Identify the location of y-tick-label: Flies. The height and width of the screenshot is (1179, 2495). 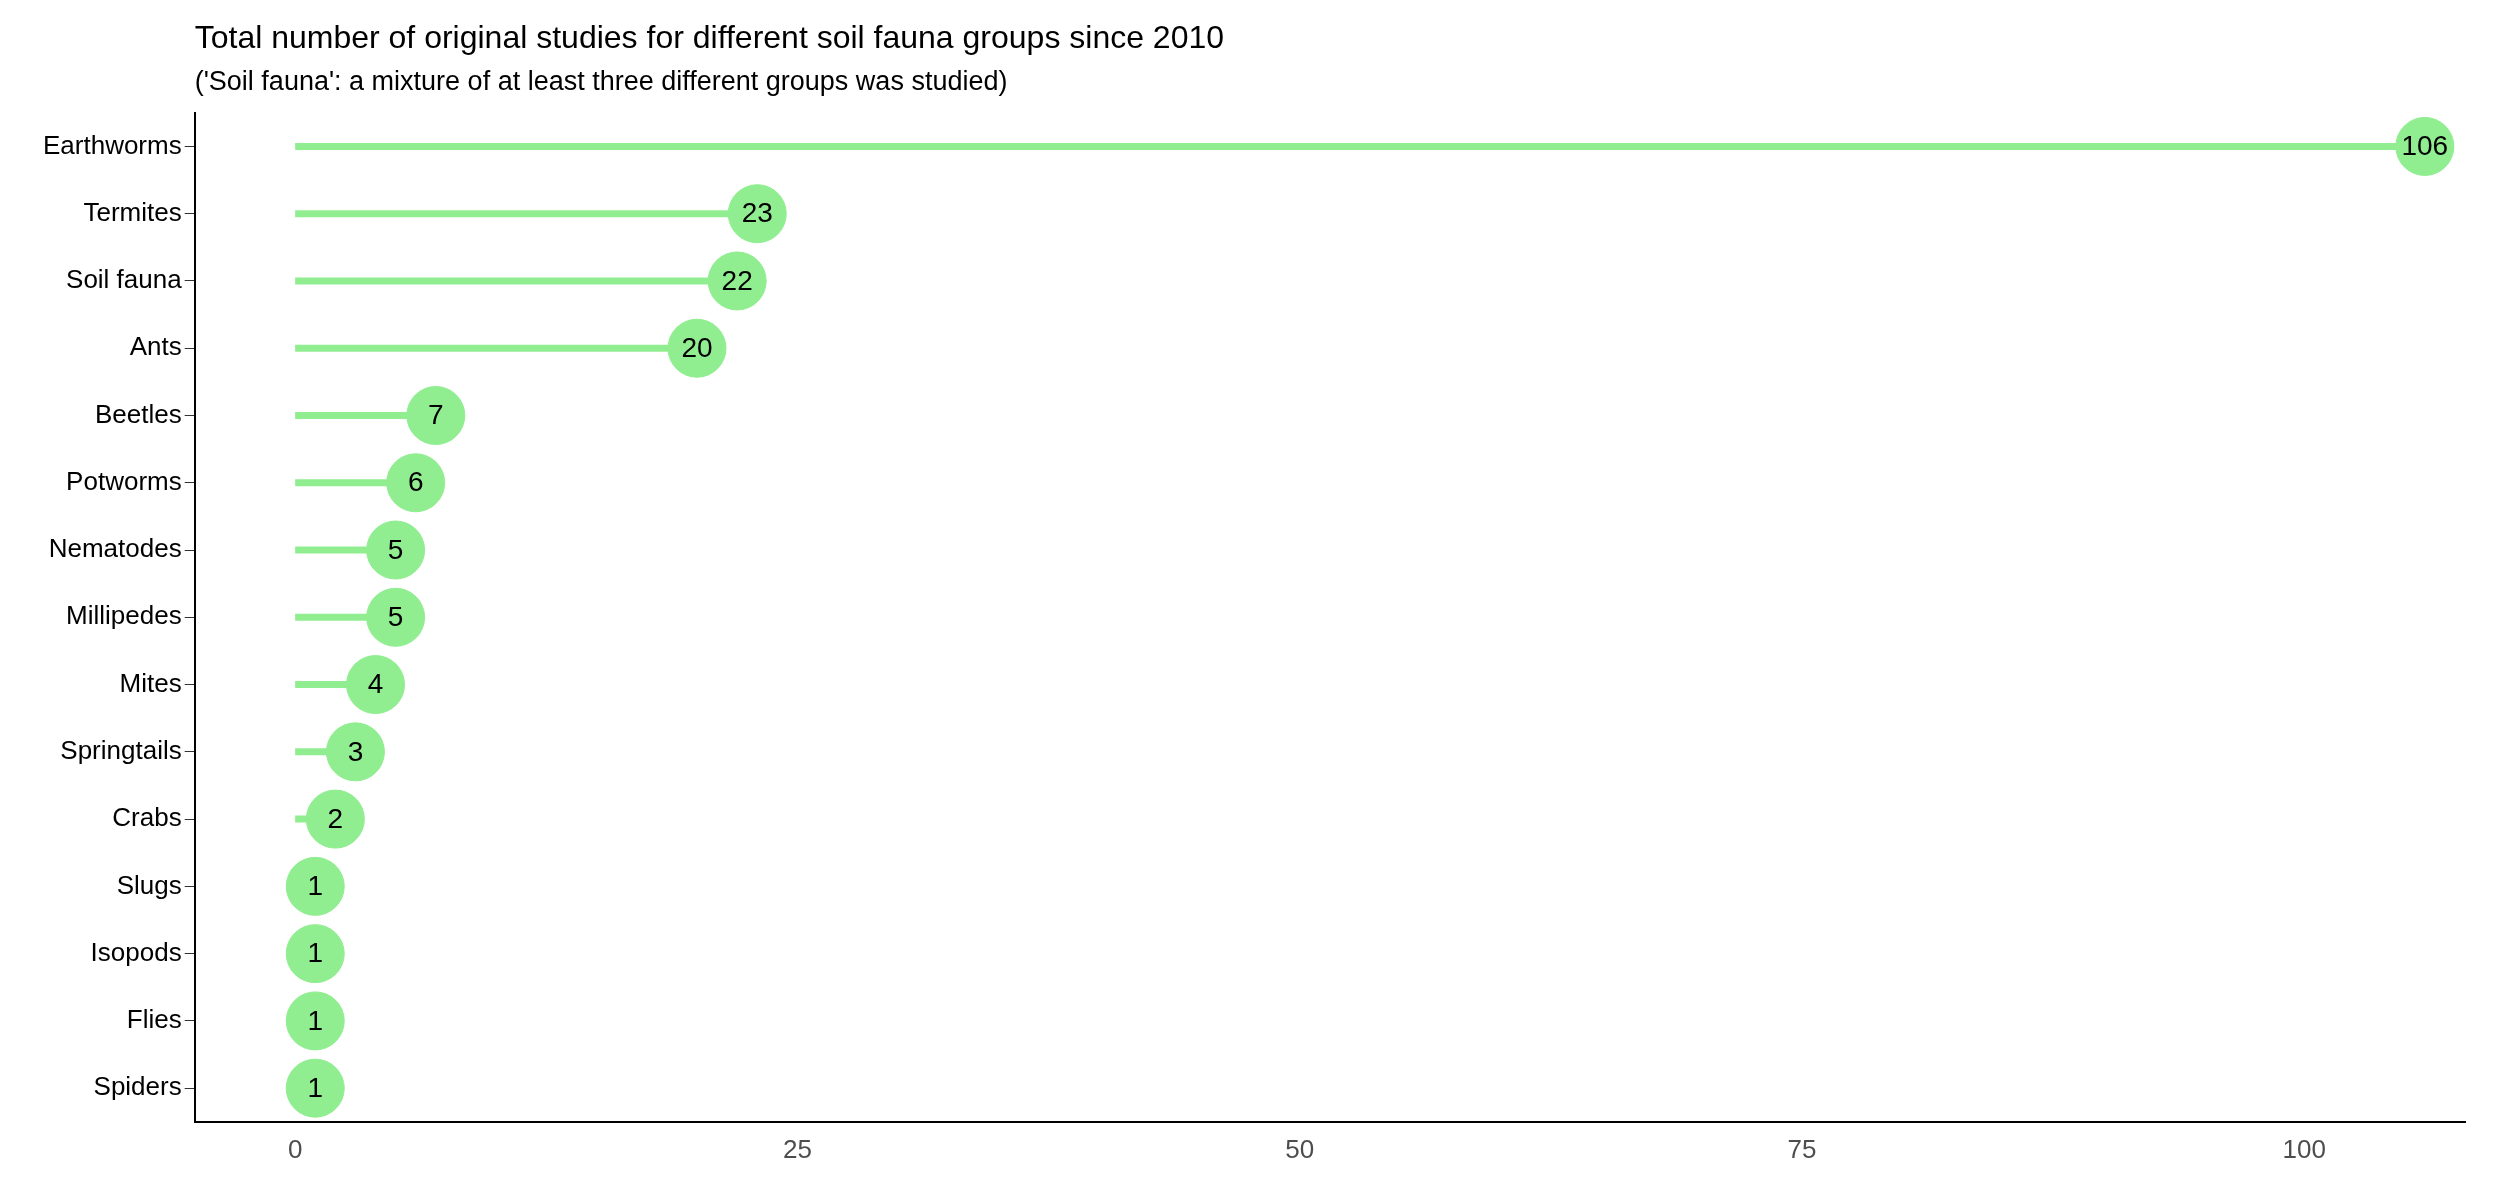
(154, 1019).